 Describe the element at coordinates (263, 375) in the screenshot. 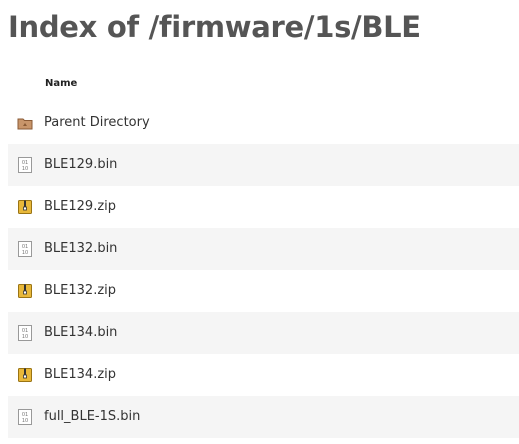

I see `row: BLE134.zip` at that location.